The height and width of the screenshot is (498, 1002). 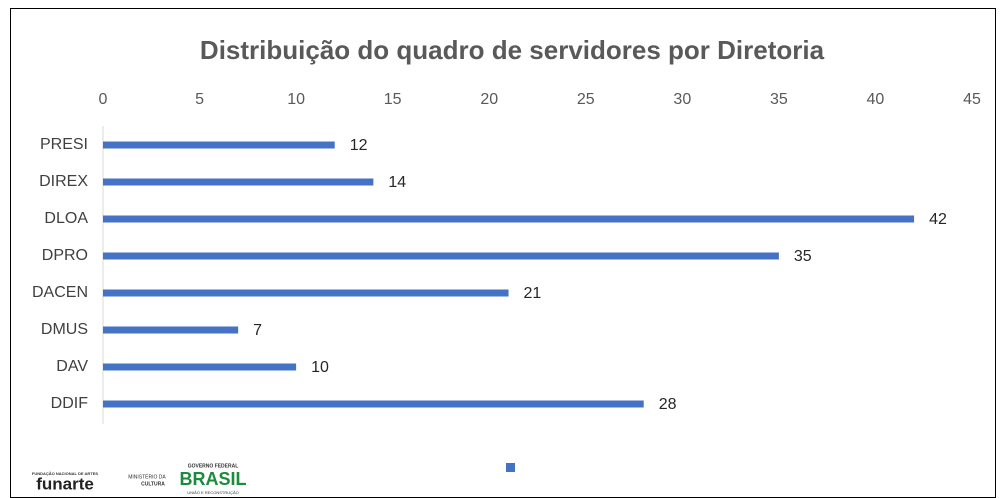 I want to click on x-tick-label: 5, so click(x=199, y=99).